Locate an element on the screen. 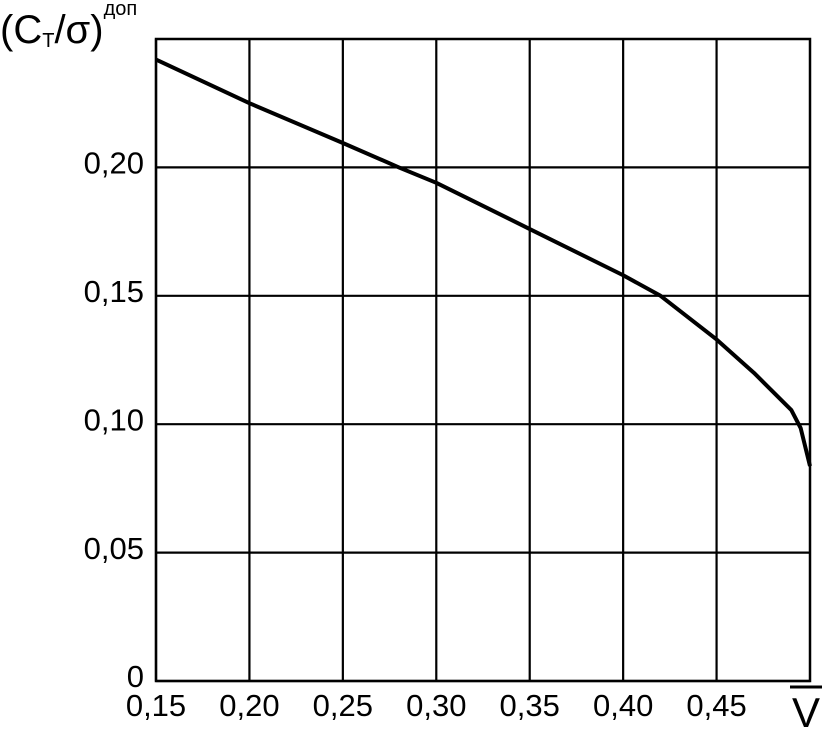 Image resolution: width=826 pixels, height=742 pixels. y-axis-label: (CT/σ)доп is located at coordinates (68, 26).